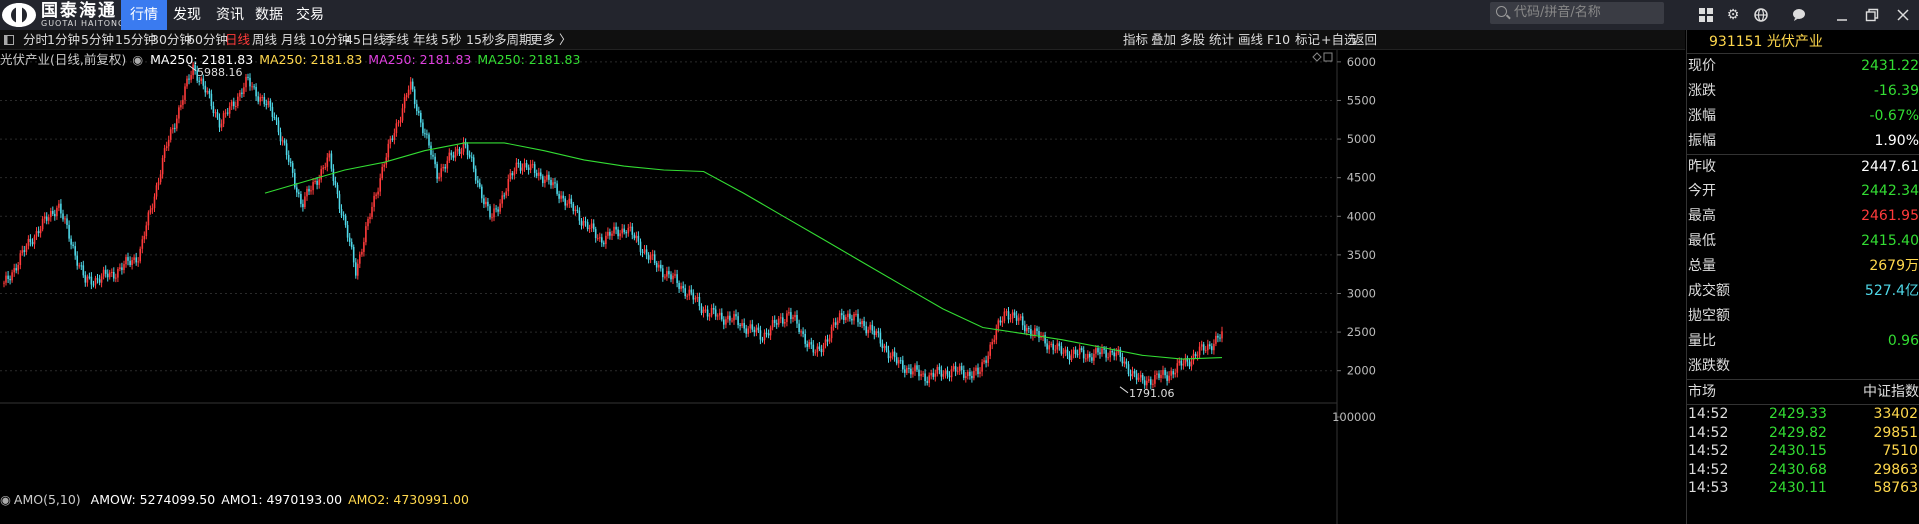 The image size is (1919, 524). I want to click on restore-icon, so click(1872, 15).